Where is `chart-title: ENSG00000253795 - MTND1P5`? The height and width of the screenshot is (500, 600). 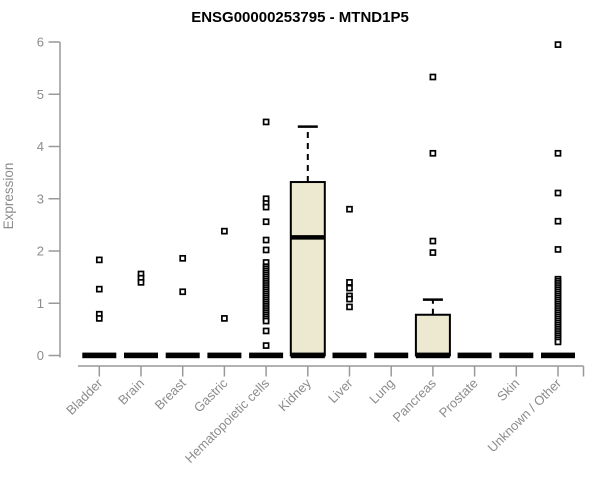
chart-title: ENSG00000253795 - MTND1P5 is located at coordinates (300, 17).